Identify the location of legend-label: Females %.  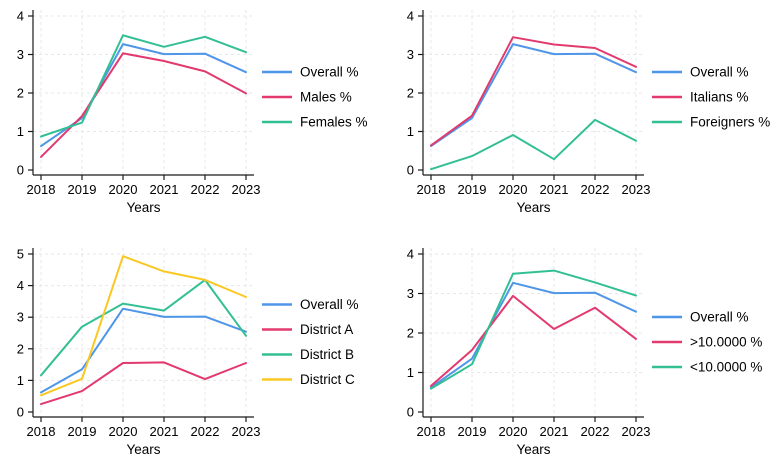
(334, 122).